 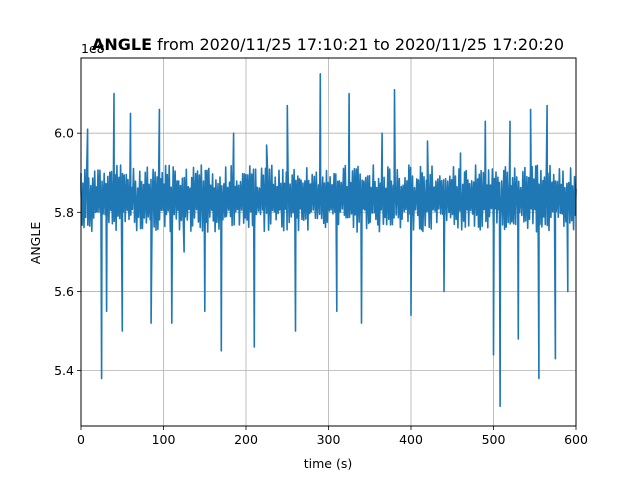 I want to click on x-tick-label: 400, so click(x=411, y=439).